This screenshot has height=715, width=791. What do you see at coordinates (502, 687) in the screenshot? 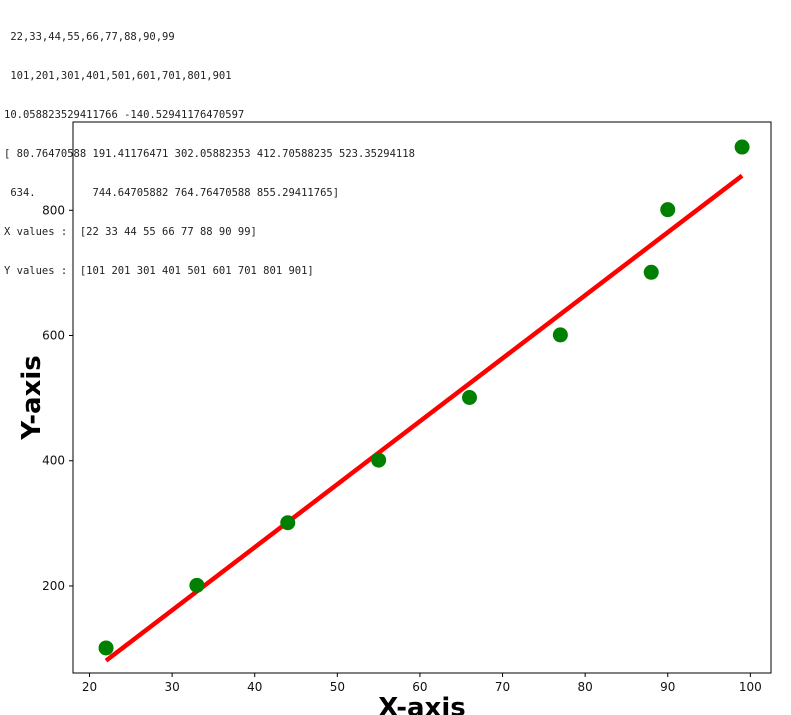
I see `x-tick-label: 70` at bounding box center [502, 687].